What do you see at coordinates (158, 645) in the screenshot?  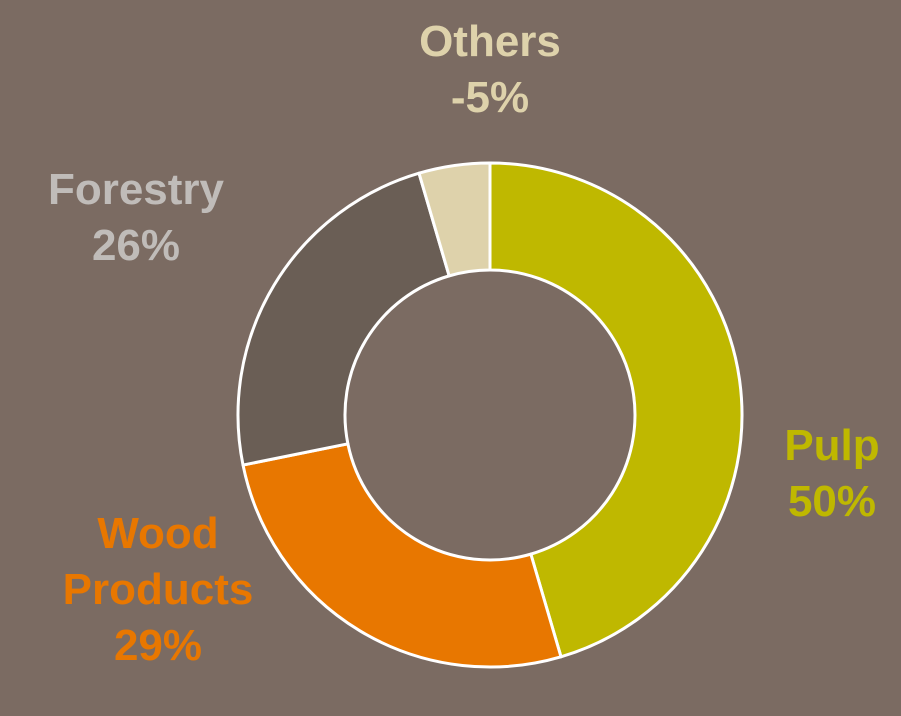 I see `label-wood-products-value: 29%` at bounding box center [158, 645].